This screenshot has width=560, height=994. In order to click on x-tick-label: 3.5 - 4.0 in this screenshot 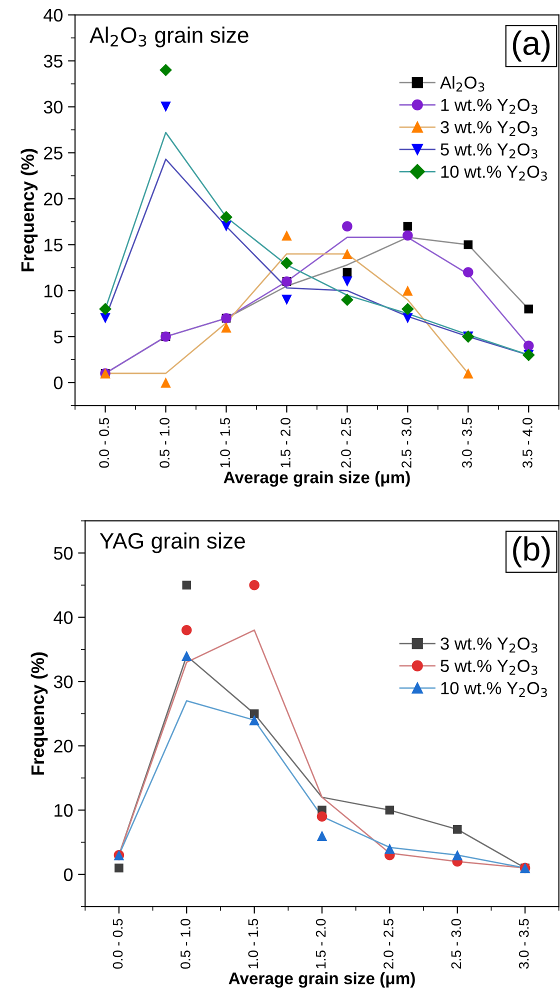, I will do `click(527, 443)`.